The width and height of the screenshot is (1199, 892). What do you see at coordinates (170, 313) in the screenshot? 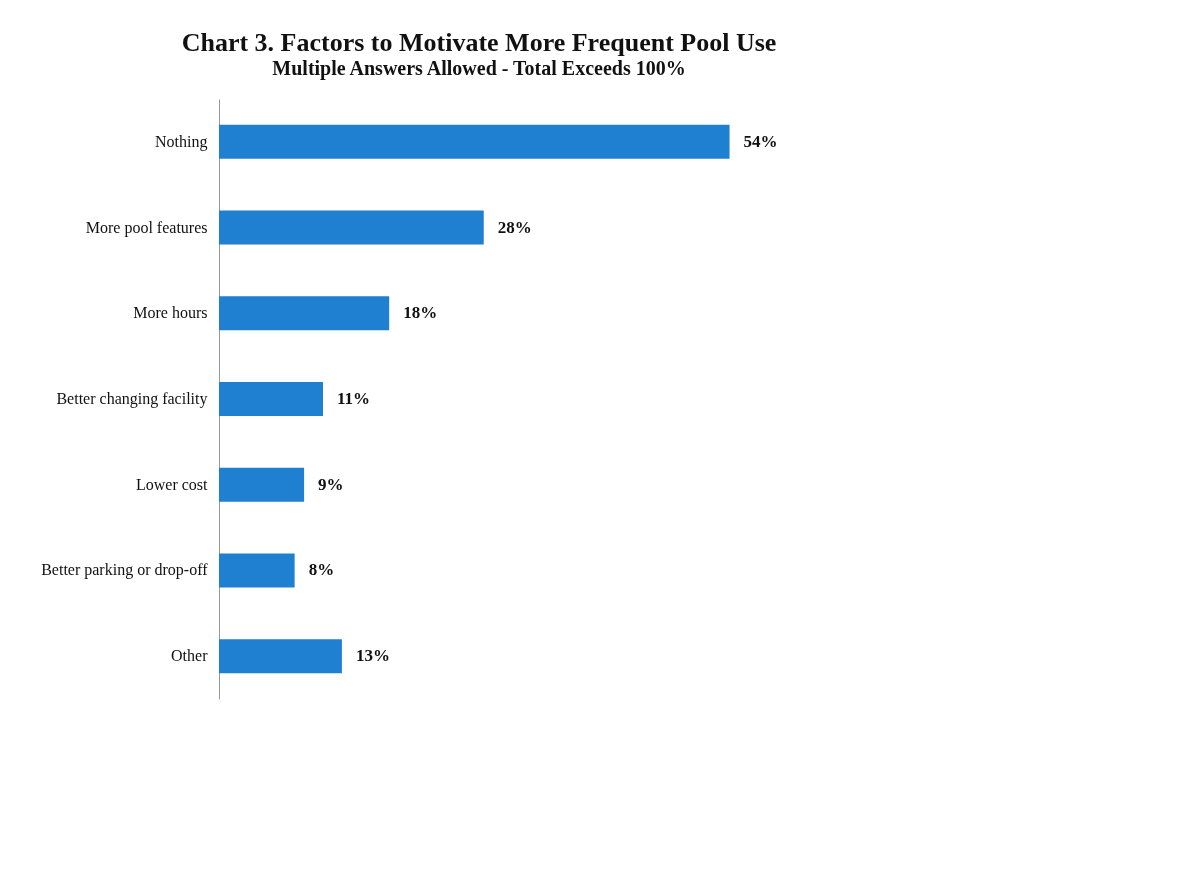
I see `y-tick-label: More hours` at bounding box center [170, 313].